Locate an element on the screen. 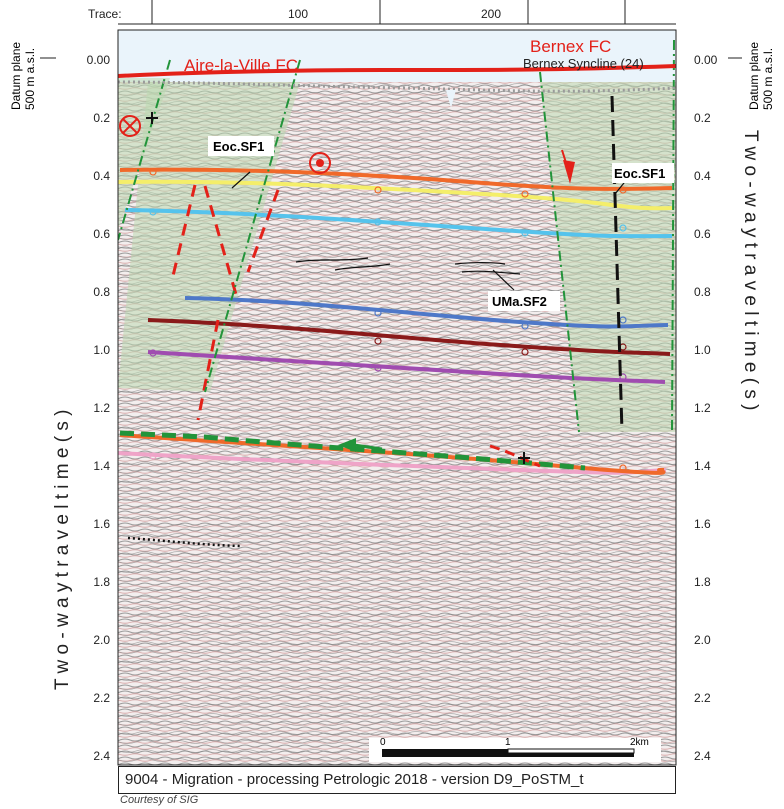 This screenshot has width=784, height=809. y-axis-title-right: T w o - w a y t r a v e l t i m e ( s ) is located at coordinates (750, 270).